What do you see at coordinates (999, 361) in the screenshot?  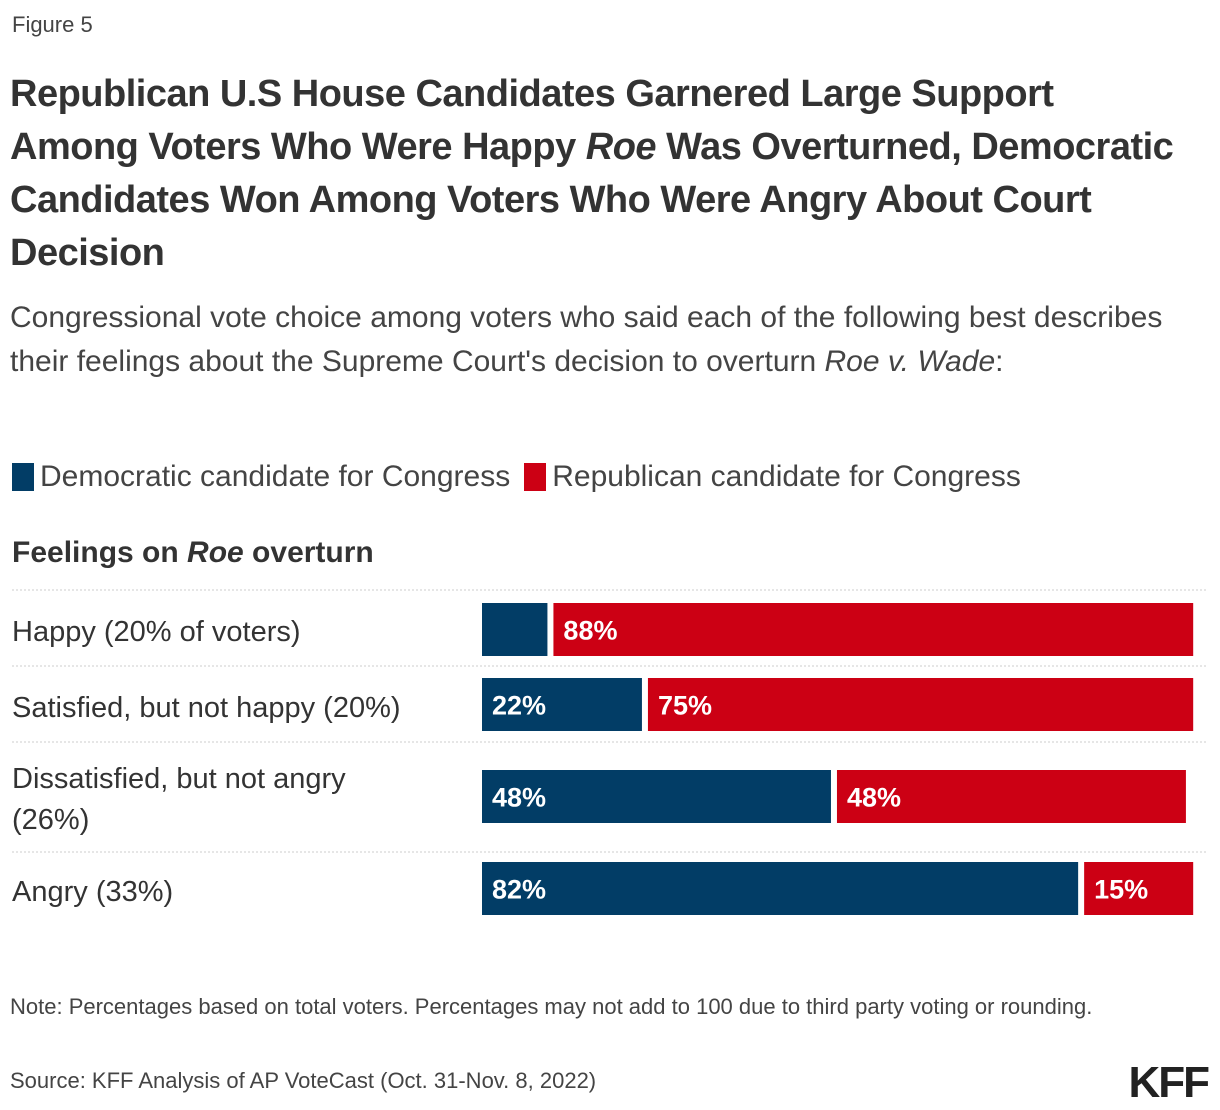 I see `subtitle-part: :` at bounding box center [999, 361].